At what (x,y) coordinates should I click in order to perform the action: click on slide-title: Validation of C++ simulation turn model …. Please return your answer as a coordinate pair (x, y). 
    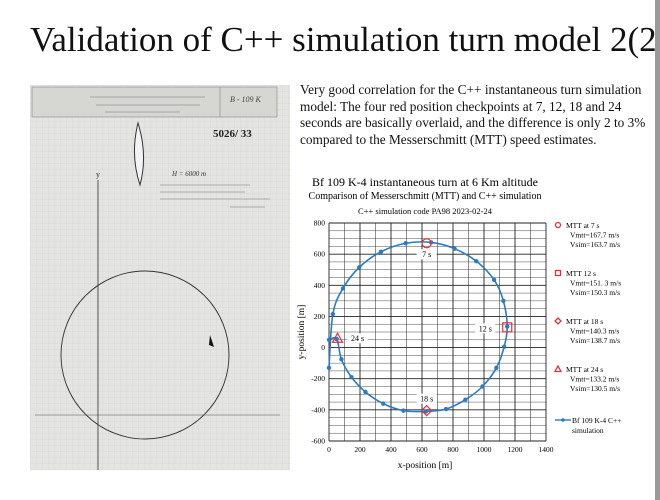
    Looking at the image, I should click on (345, 39).